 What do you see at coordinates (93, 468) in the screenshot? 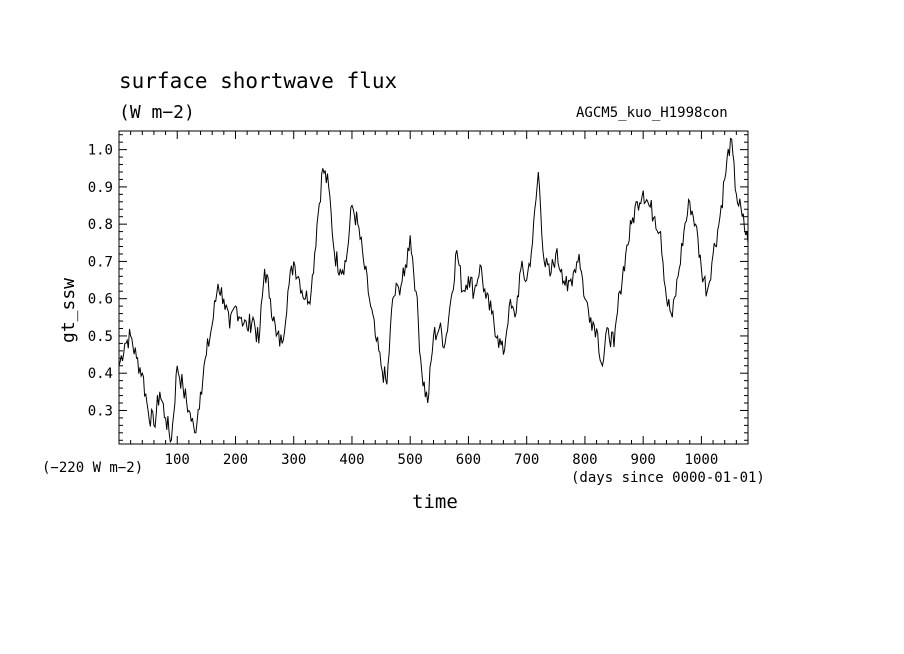
I see `offset-note: (−220 W m−2)` at bounding box center [93, 468].